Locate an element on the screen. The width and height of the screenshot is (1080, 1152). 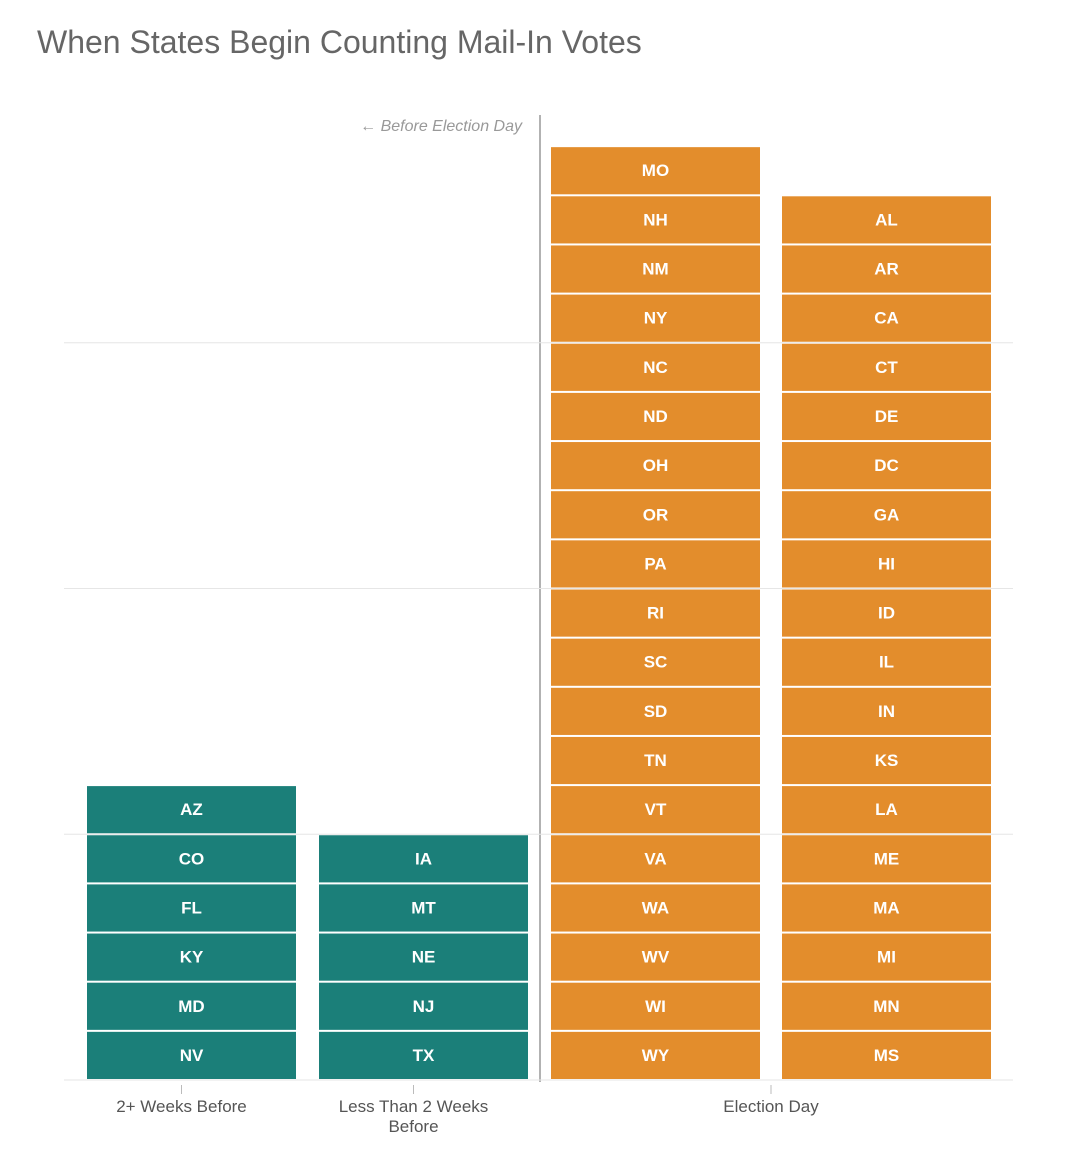
state-label: NV is located at coordinates (192, 1055).